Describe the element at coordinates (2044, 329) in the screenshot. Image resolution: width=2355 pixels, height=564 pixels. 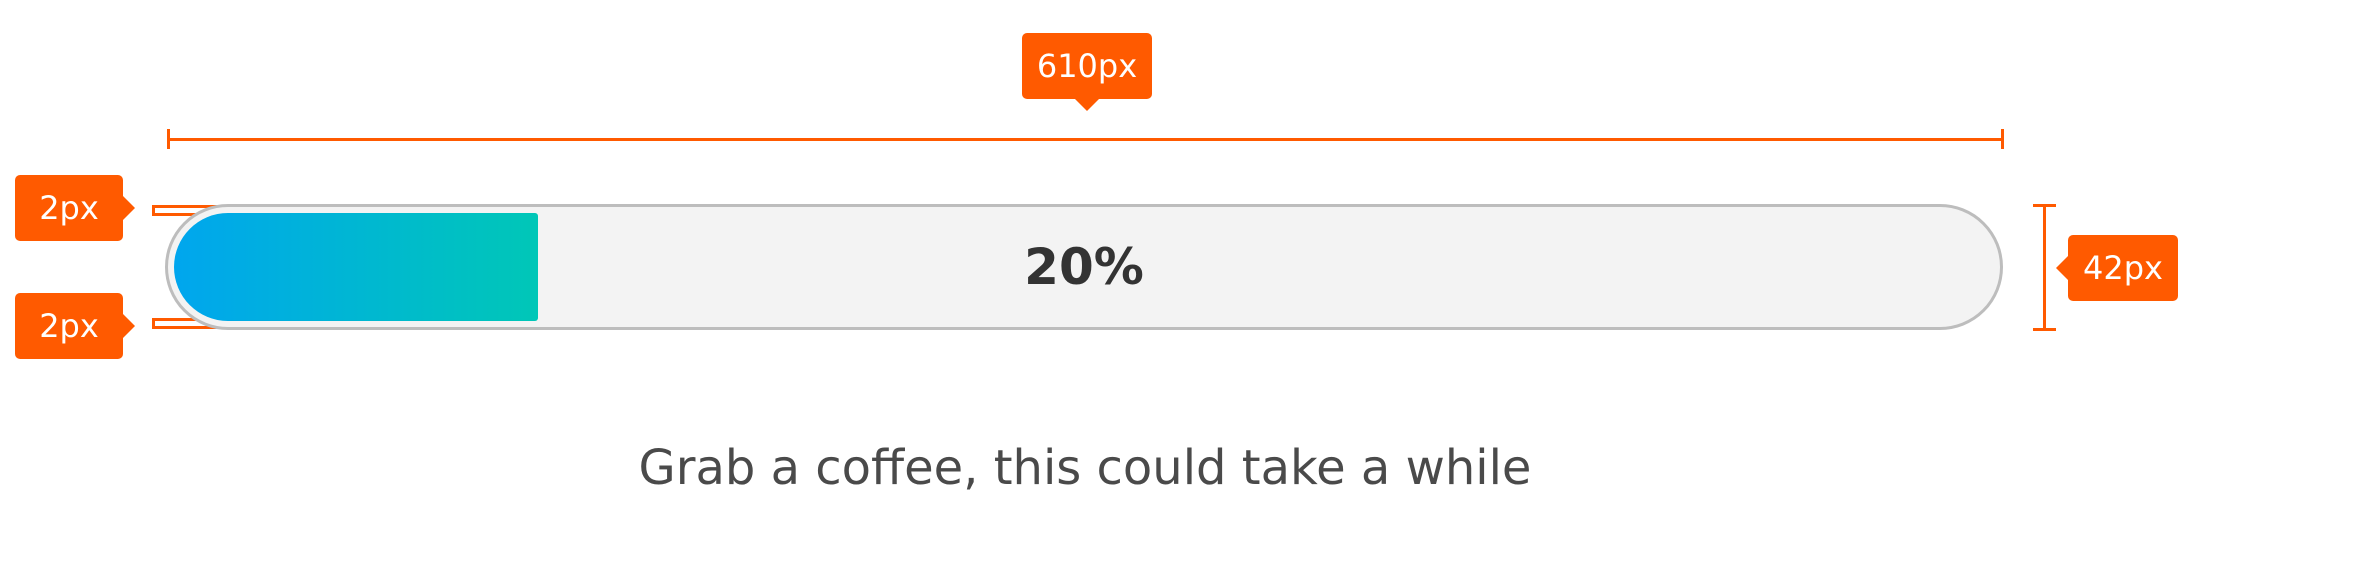
I see `height-measurement-cap-bottom` at that location.